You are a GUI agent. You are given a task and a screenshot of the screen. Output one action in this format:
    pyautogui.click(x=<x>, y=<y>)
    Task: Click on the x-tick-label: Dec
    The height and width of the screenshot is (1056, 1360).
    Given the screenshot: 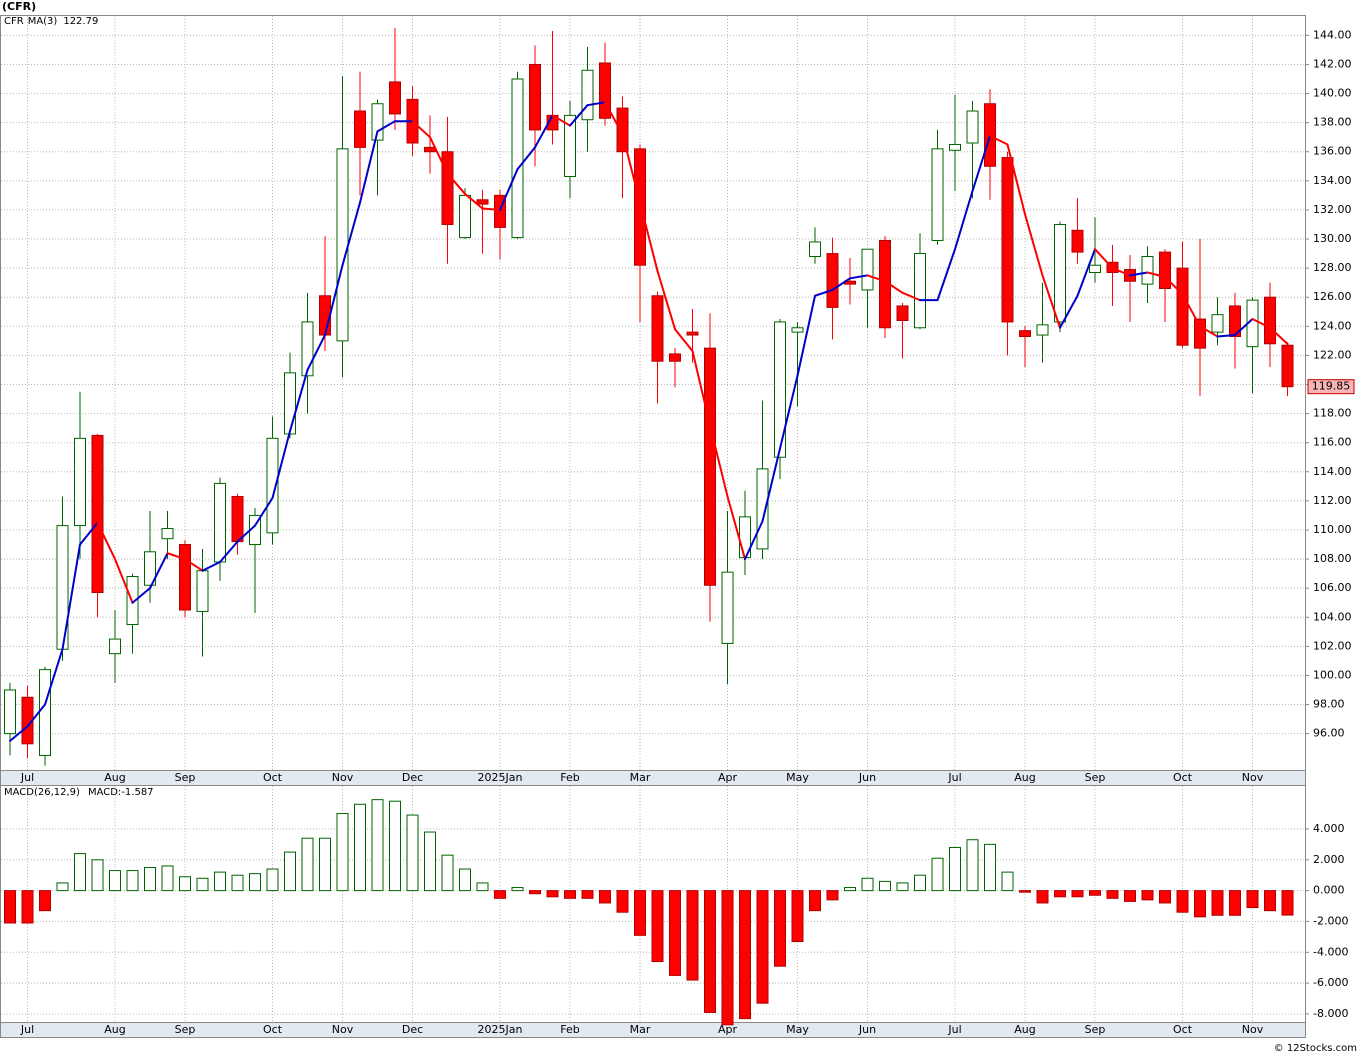 What is the action you would take?
    pyautogui.click(x=412, y=1029)
    